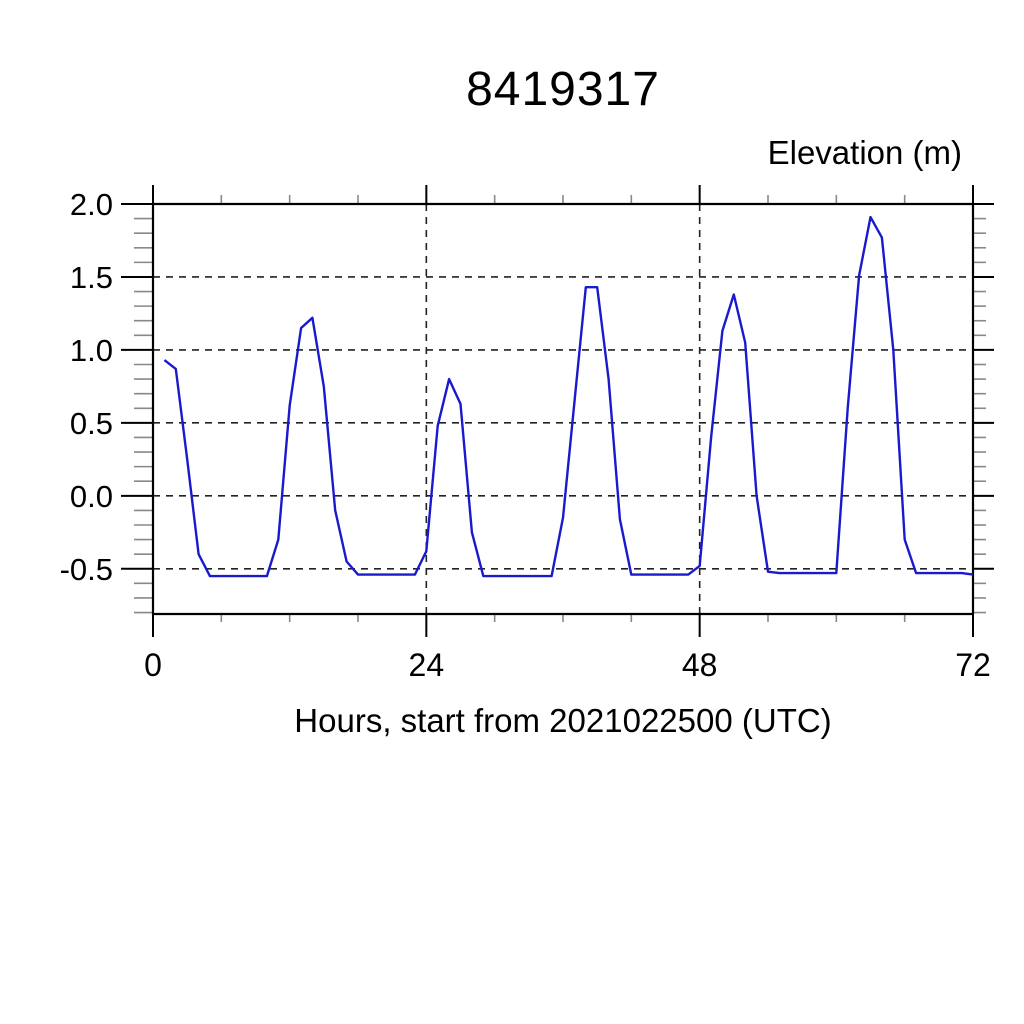 The width and height of the screenshot is (1024, 1024). Describe the element at coordinates (91, 496) in the screenshot. I see `y-tick-label: 0.0` at that location.